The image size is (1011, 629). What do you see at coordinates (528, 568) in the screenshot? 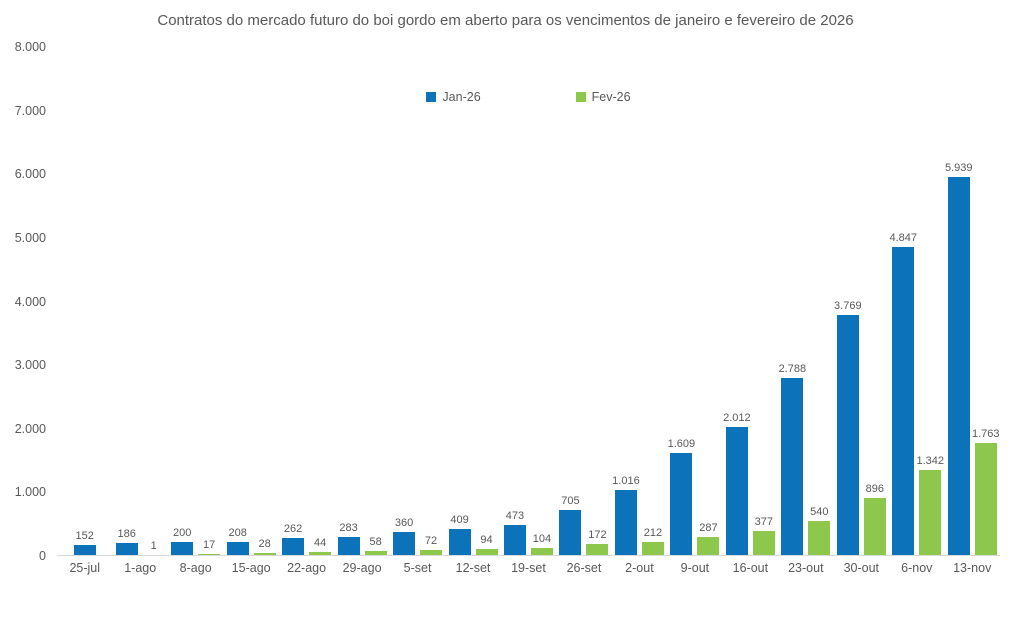
I see `x-axis-label-19-set: 19-set` at bounding box center [528, 568].